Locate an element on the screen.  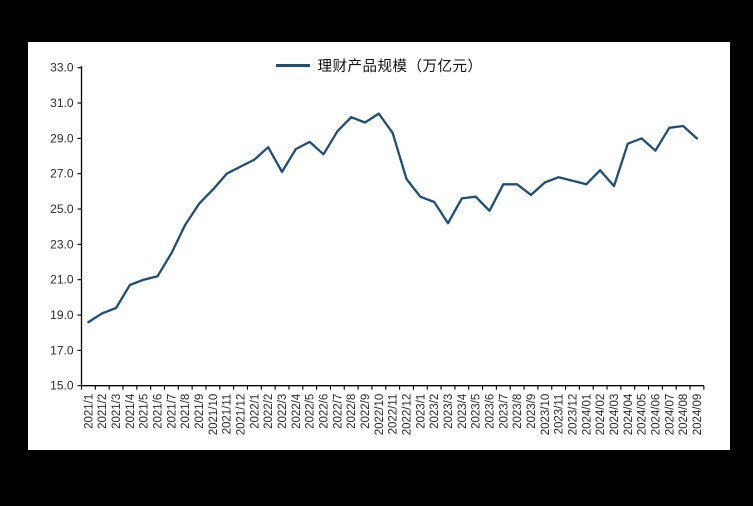
x-axis-tick-label: 2023/5 is located at coordinates (477, 411).